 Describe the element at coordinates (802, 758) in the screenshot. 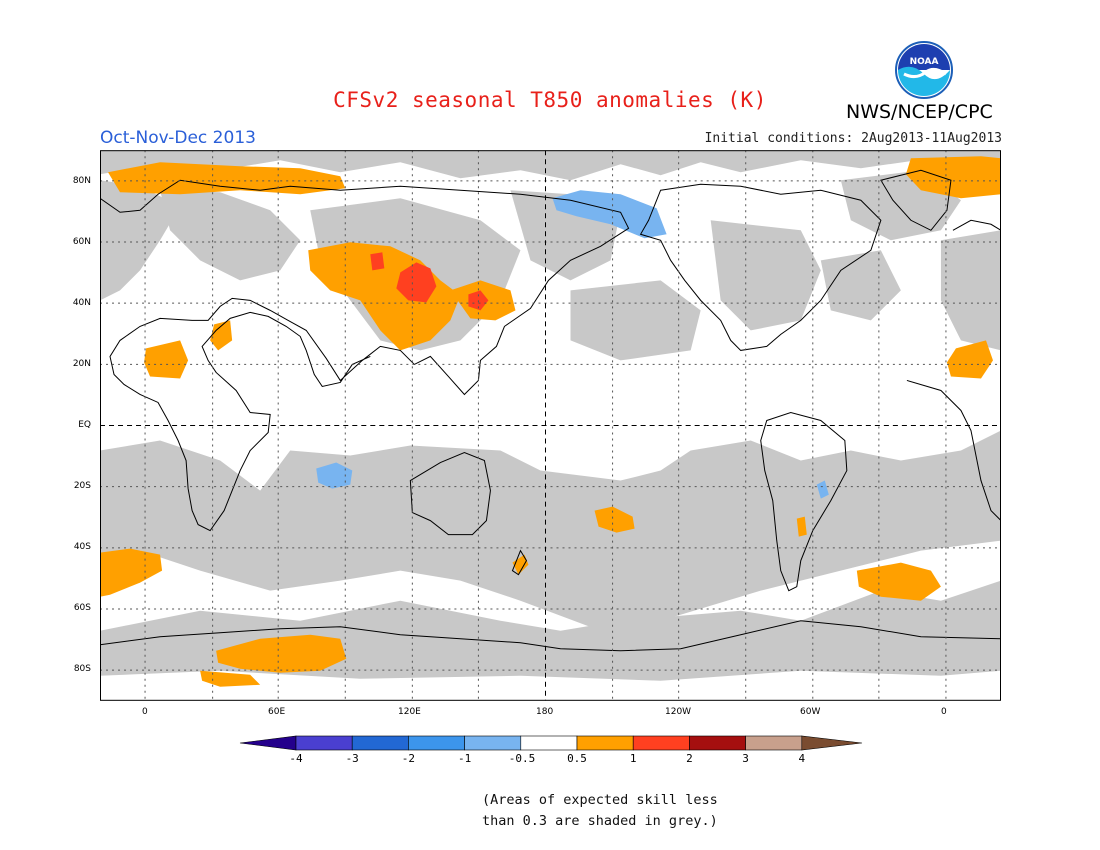

I see `colorbar-tick-label: 4` at that location.